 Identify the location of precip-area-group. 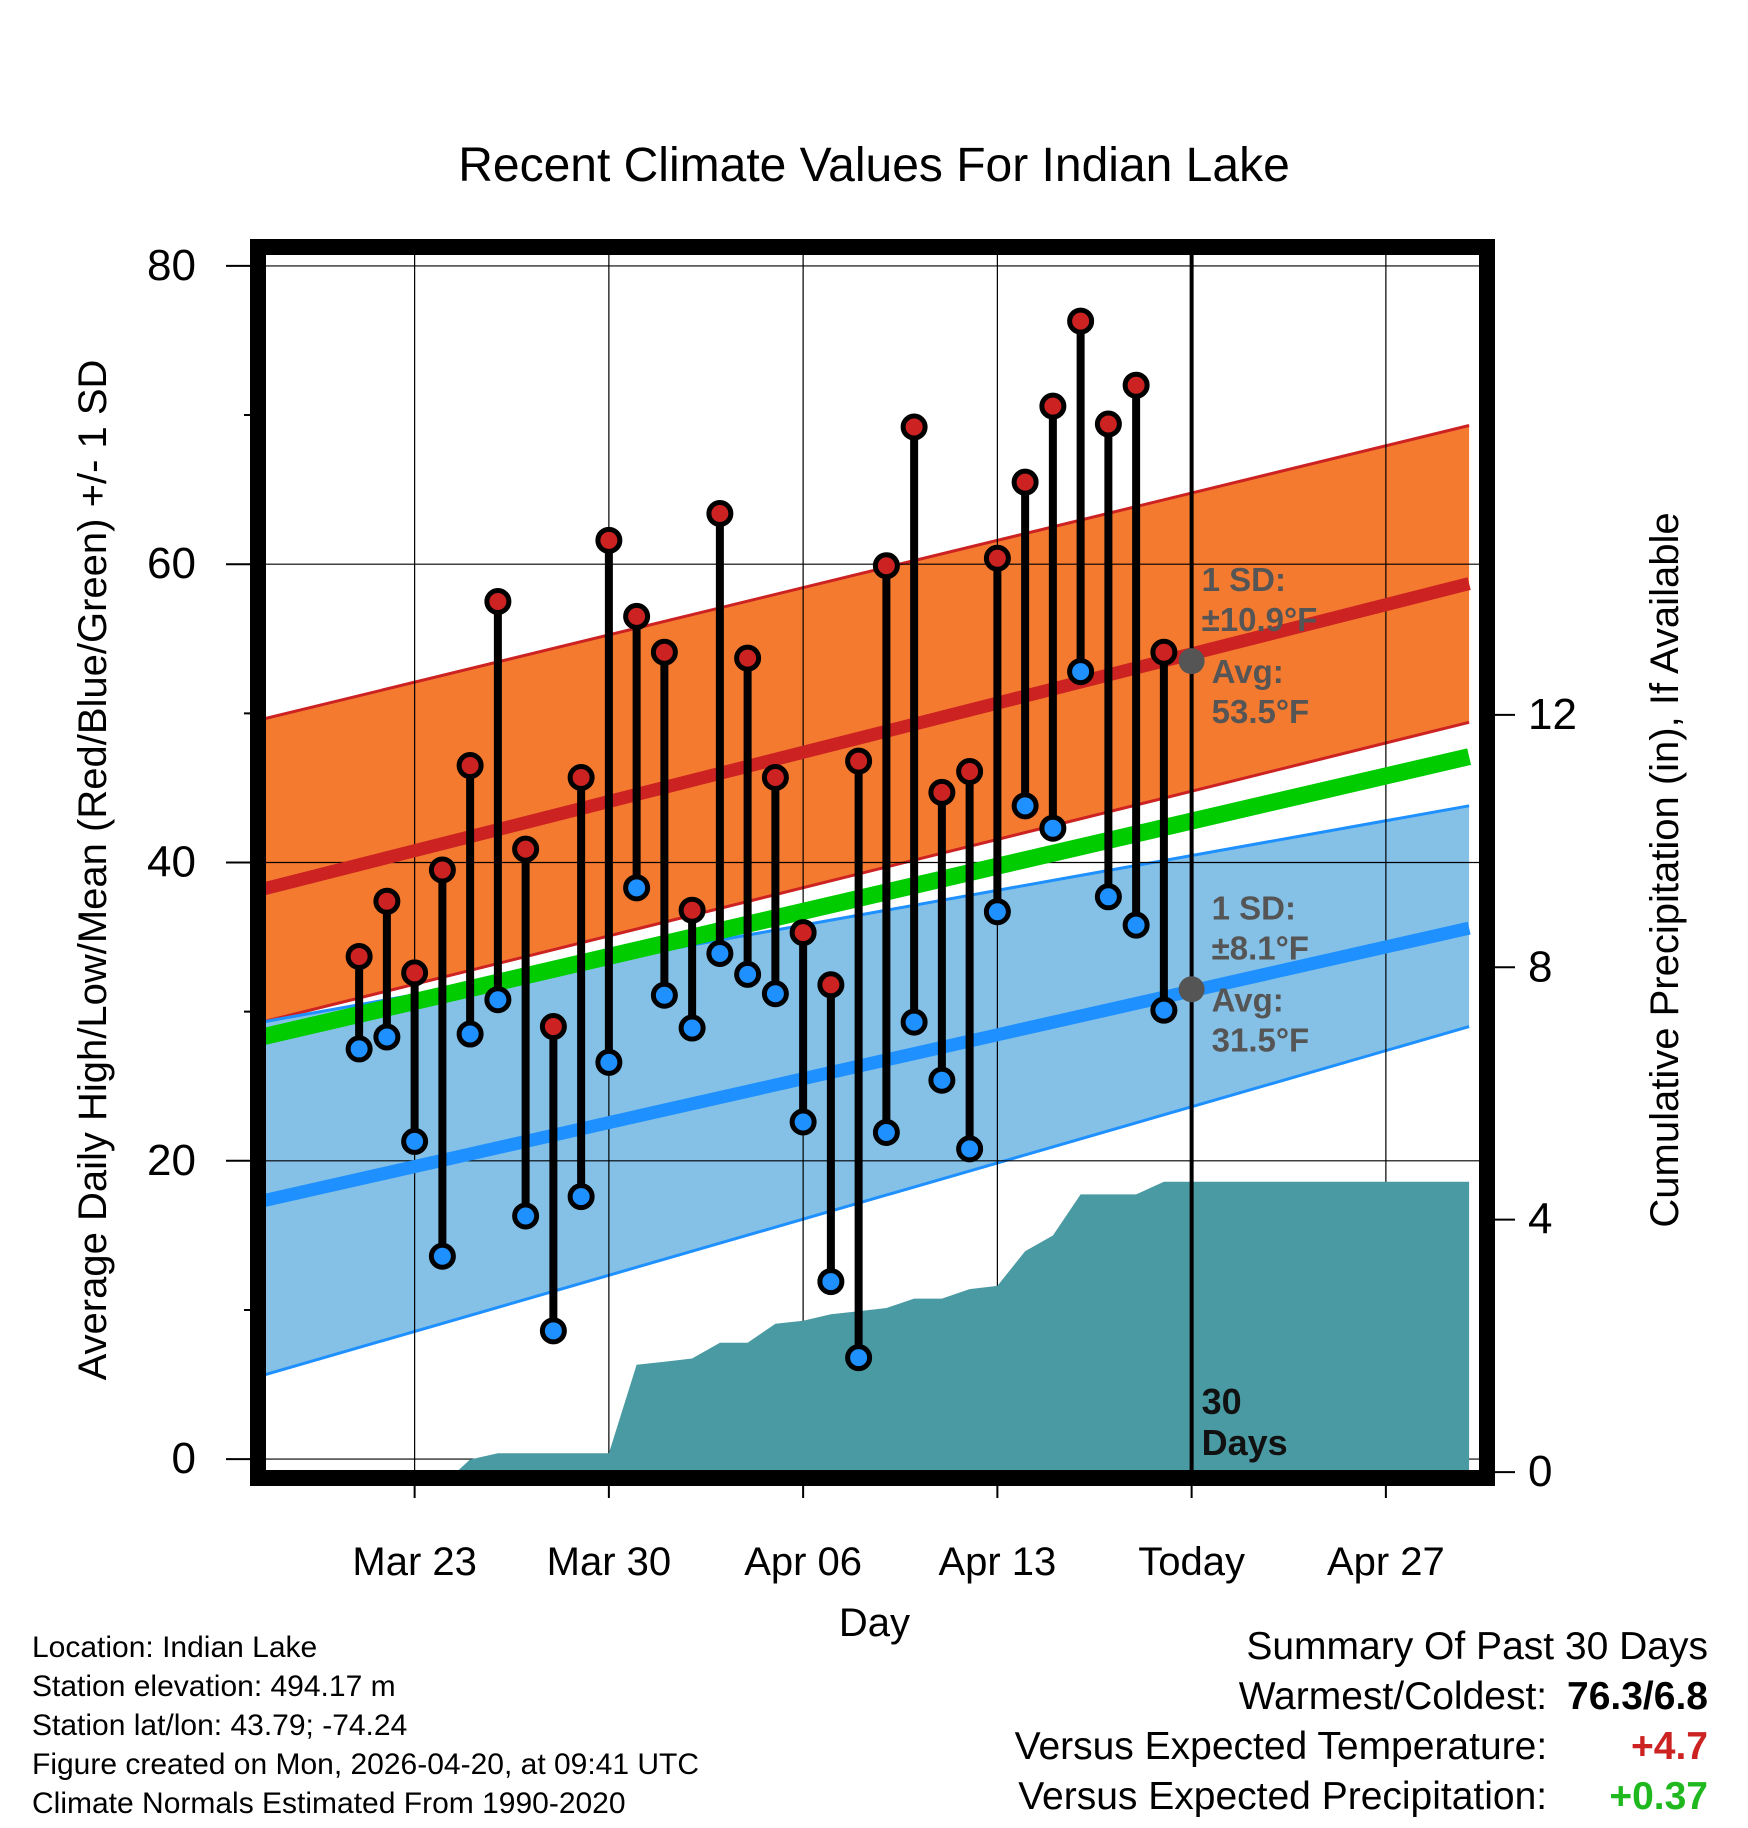
(866, 1327).